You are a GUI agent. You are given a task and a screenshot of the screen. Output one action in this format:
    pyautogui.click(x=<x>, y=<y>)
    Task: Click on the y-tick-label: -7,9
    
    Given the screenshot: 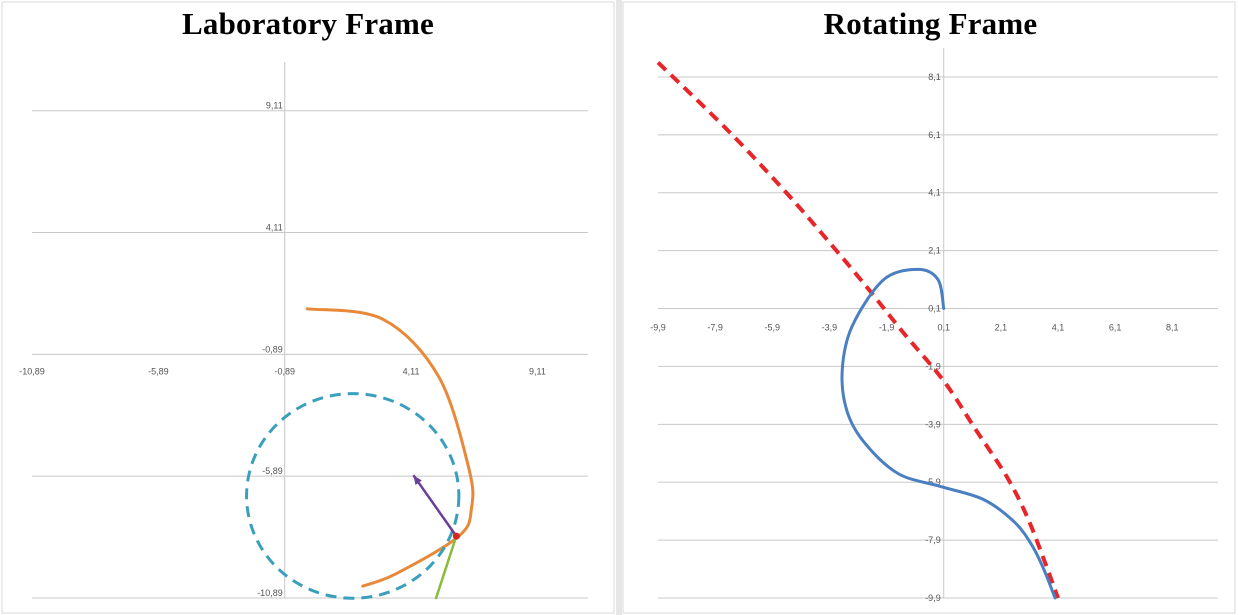 What is the action you would take?
    pyautogui.click(x=933, y=540)
    